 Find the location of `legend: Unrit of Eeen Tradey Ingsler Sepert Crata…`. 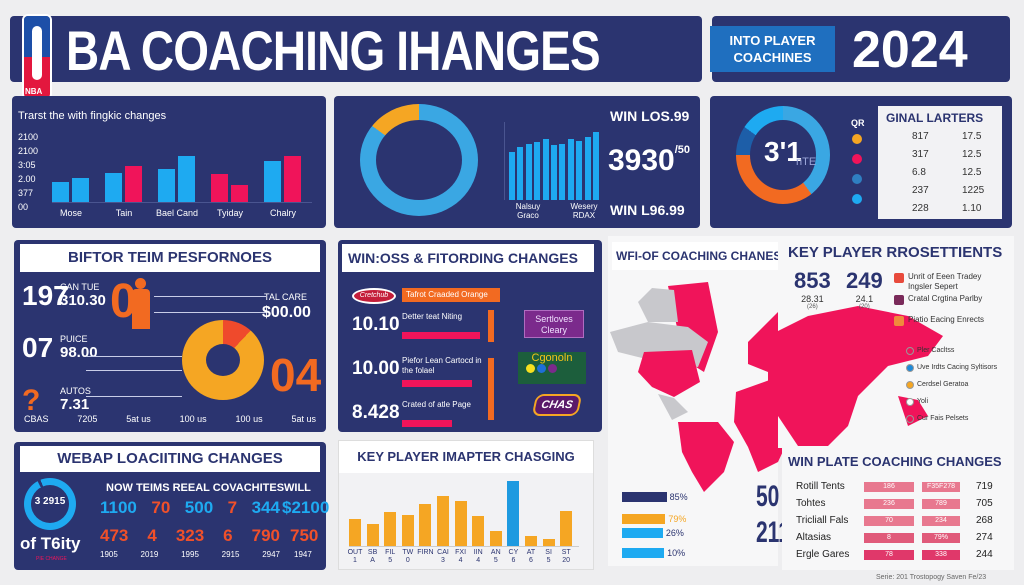

legend: Unrit of Eeen Tradey Ingsler Sepert Crata… is located at coordinates (950, 300).